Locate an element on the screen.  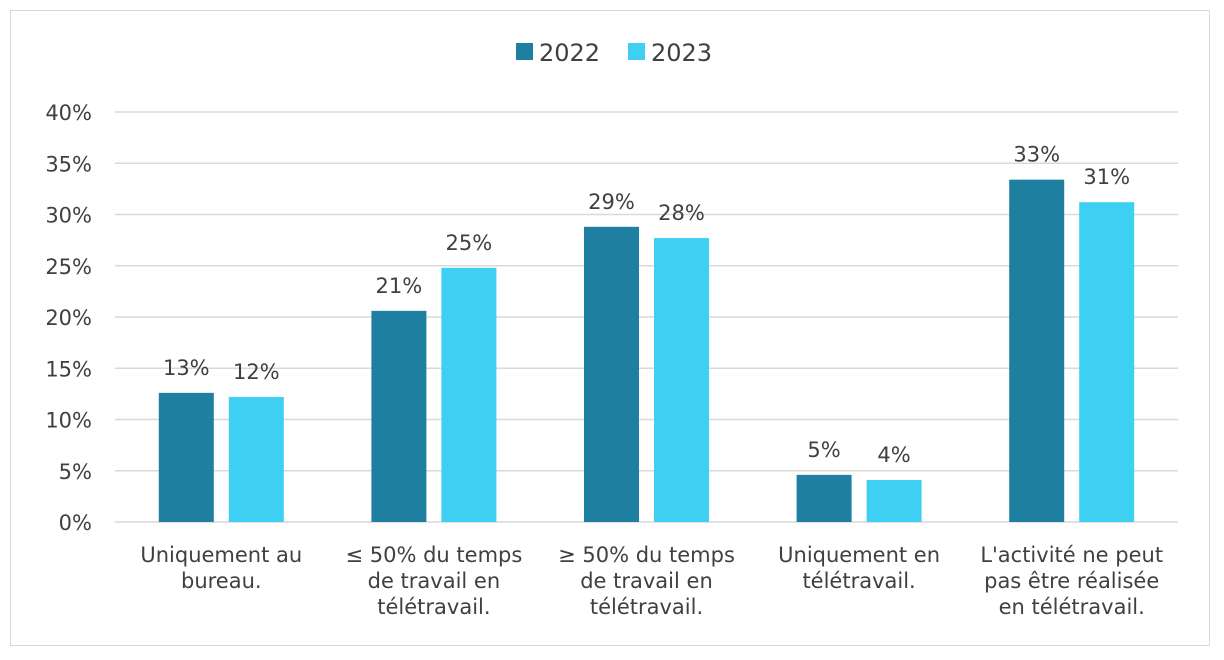
data-label: 21% is located at coordinates (399, 286).